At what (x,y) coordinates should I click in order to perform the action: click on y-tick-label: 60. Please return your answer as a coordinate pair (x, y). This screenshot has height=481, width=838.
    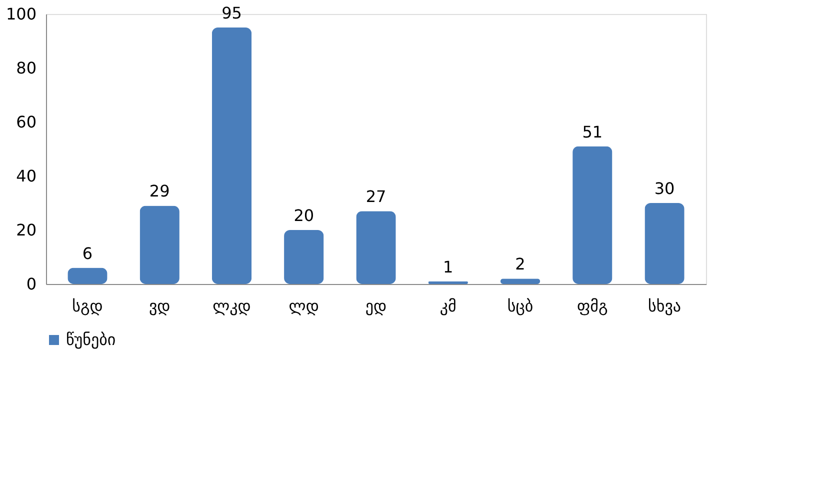
    Looking at the image, I should click on (26, 122).